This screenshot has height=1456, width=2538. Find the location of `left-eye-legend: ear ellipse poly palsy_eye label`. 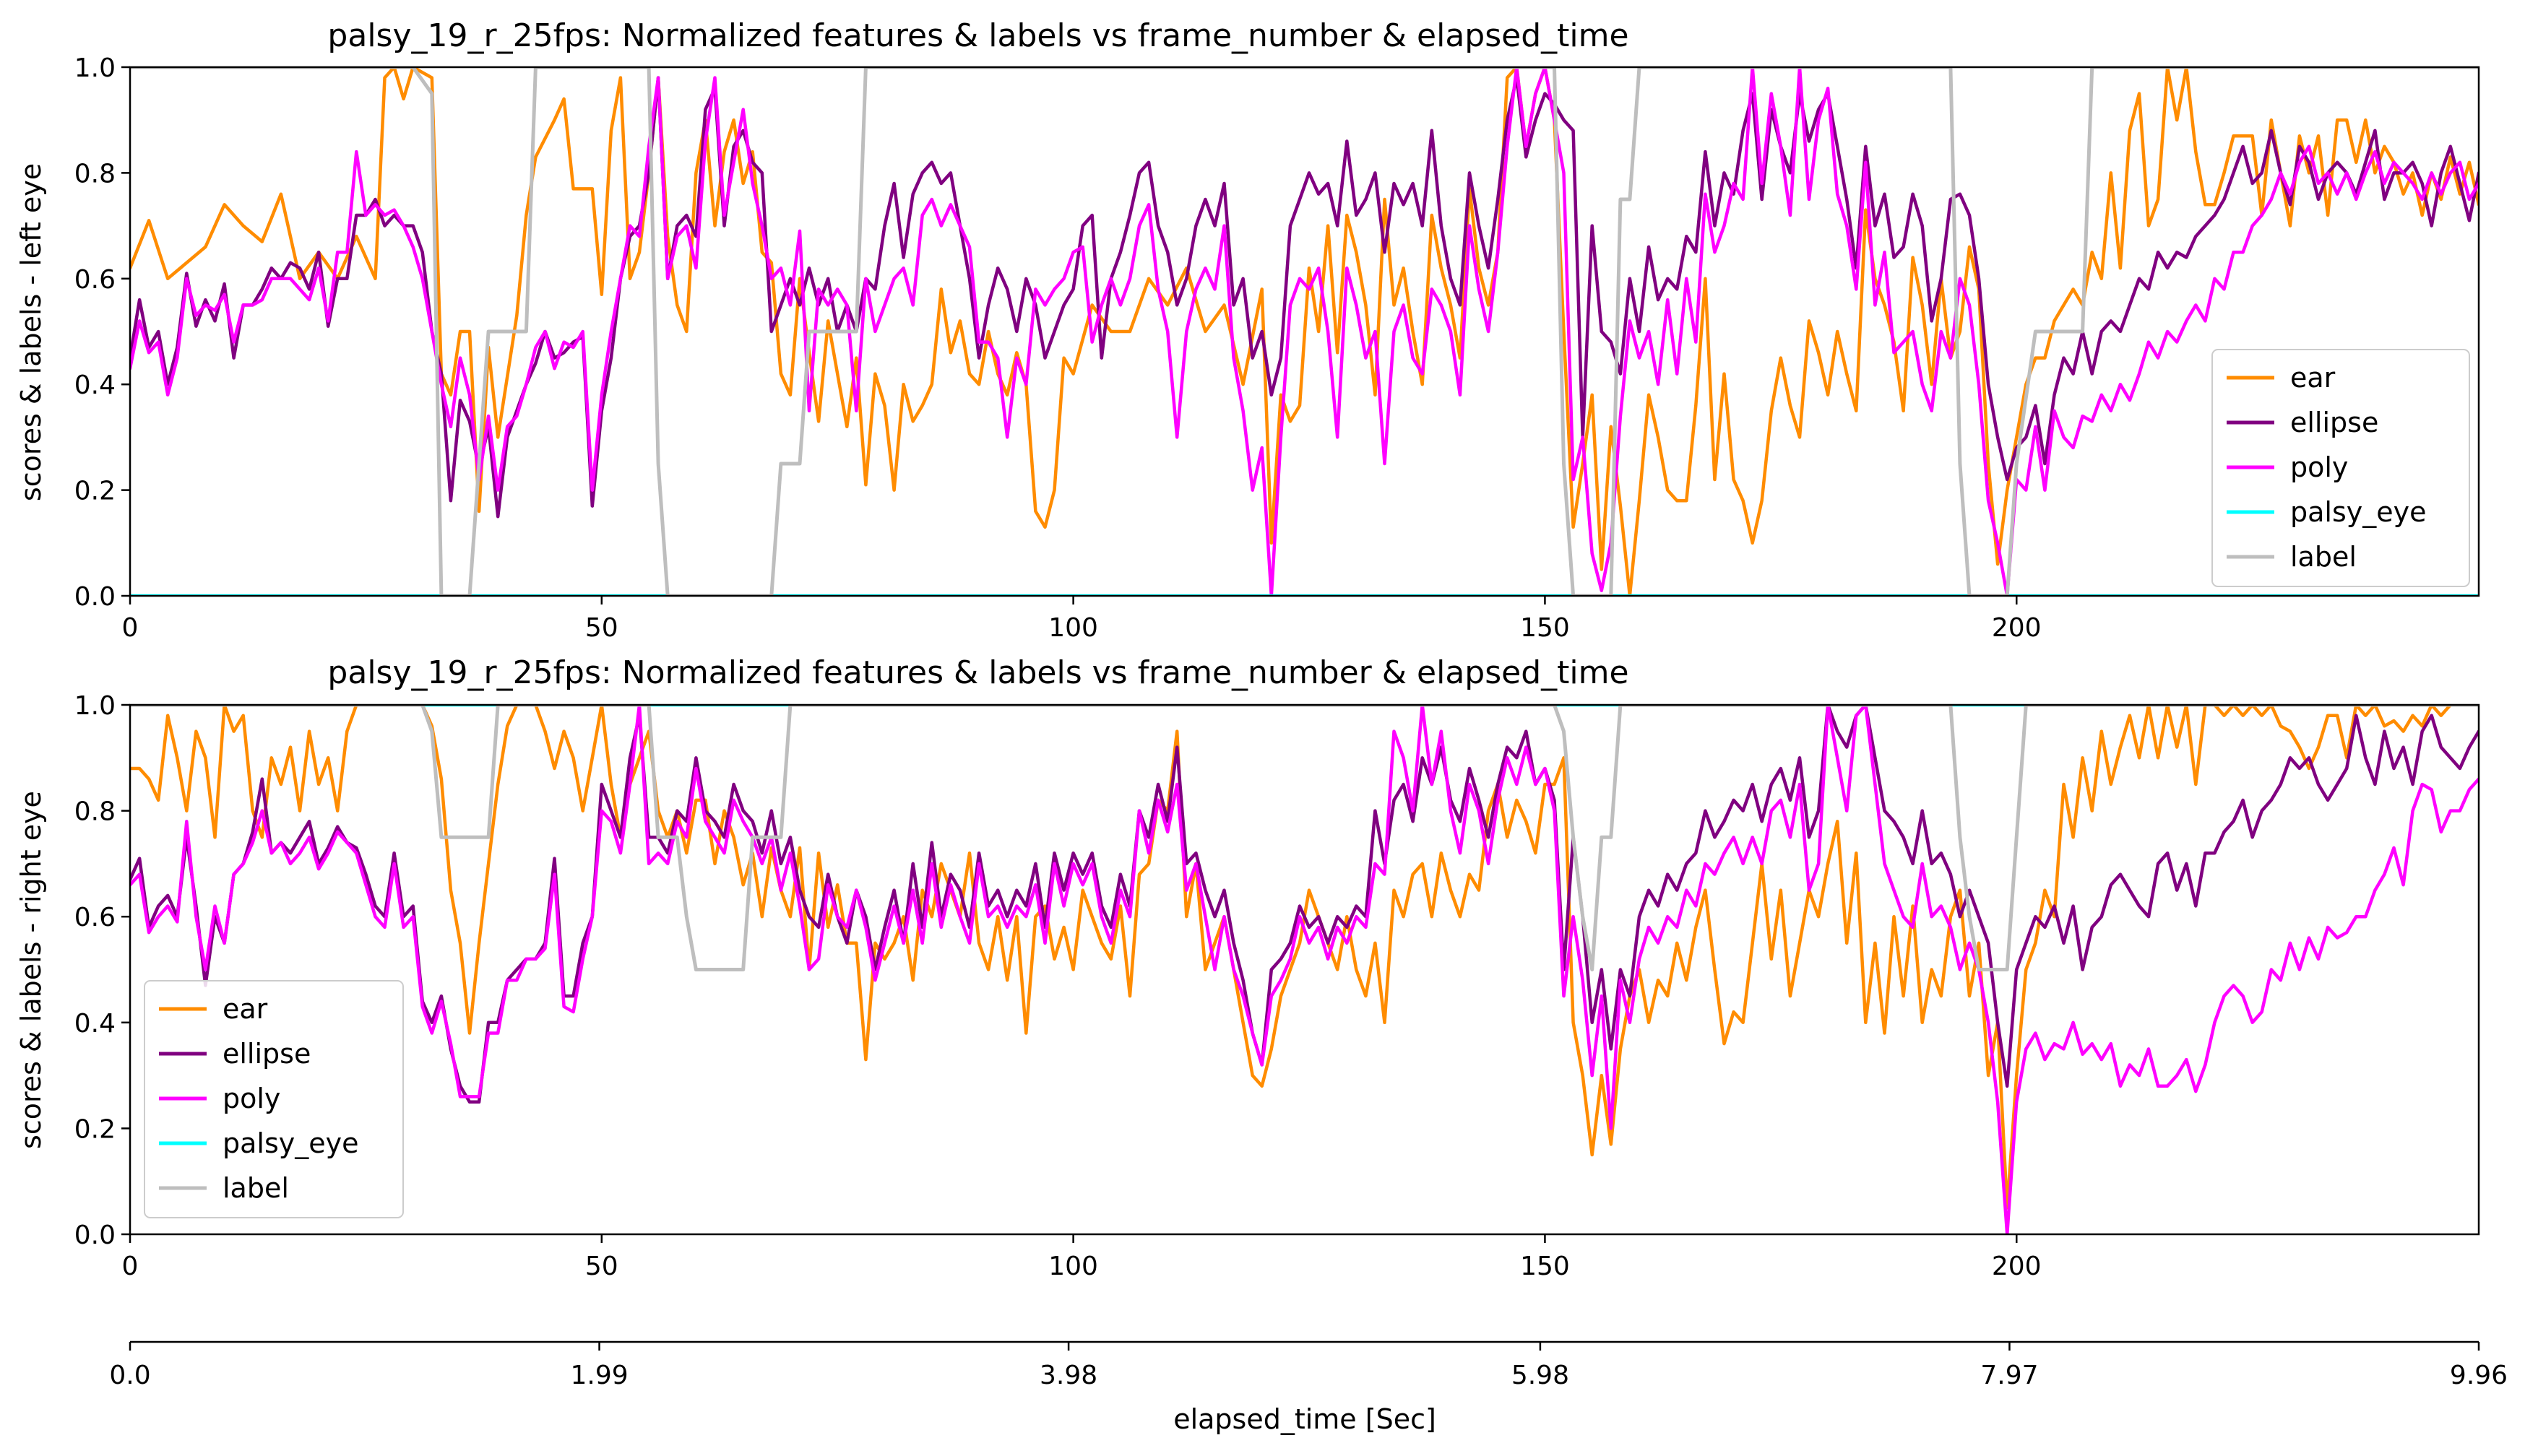

left-eye-legend: ear ellipse poly palsy_eye label is located at coordinates (2340, 468).